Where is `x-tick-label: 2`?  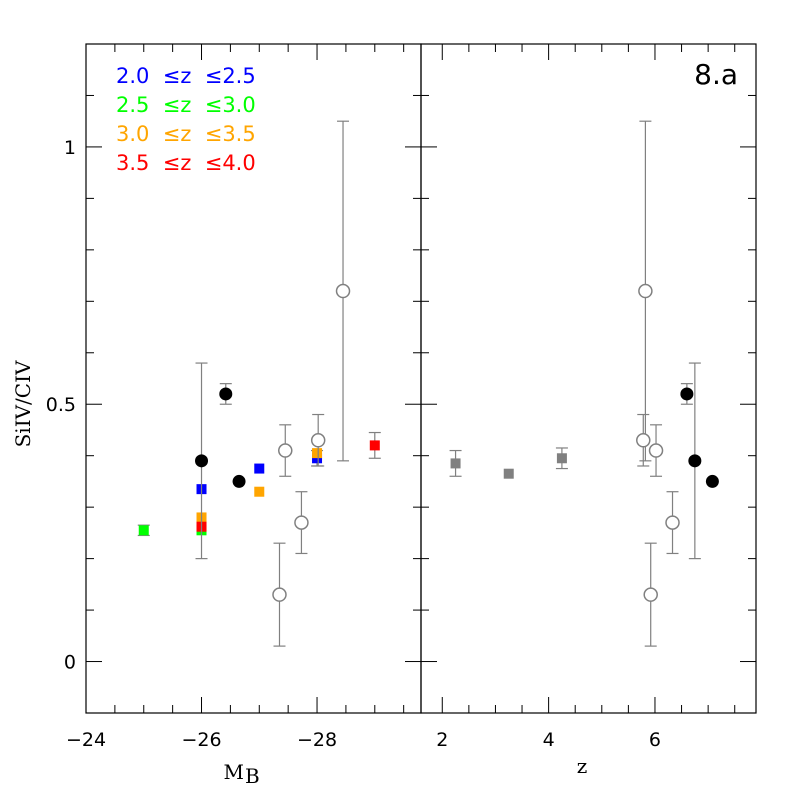
x-tick-label: 2 is located at coordinates (442, 740).